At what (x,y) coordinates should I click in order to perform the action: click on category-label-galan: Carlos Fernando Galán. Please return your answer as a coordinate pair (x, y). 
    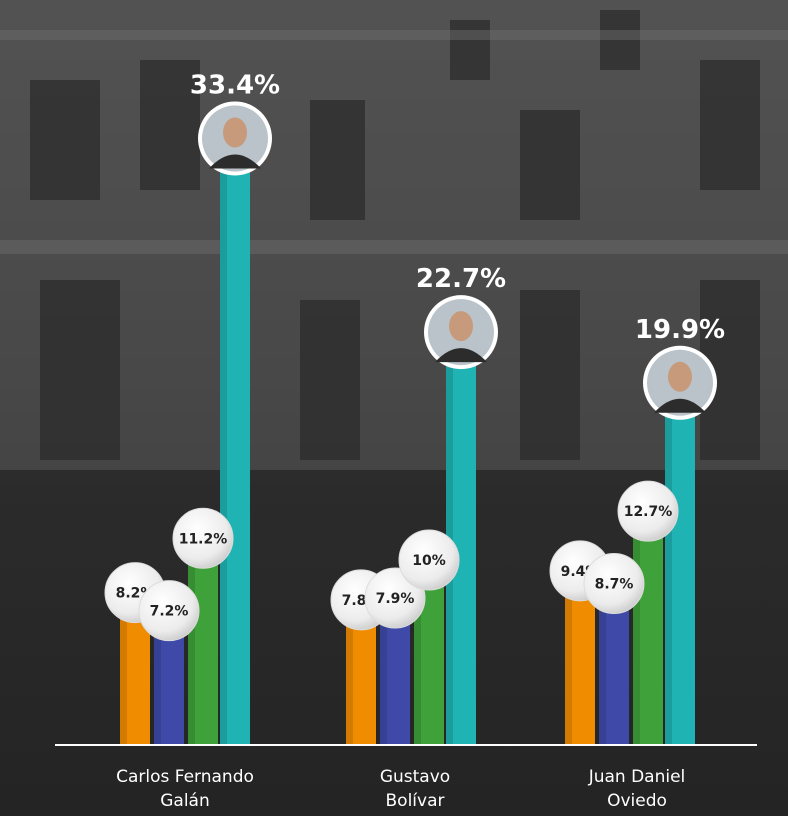
    Looking at the image, I should click on (185, 789).